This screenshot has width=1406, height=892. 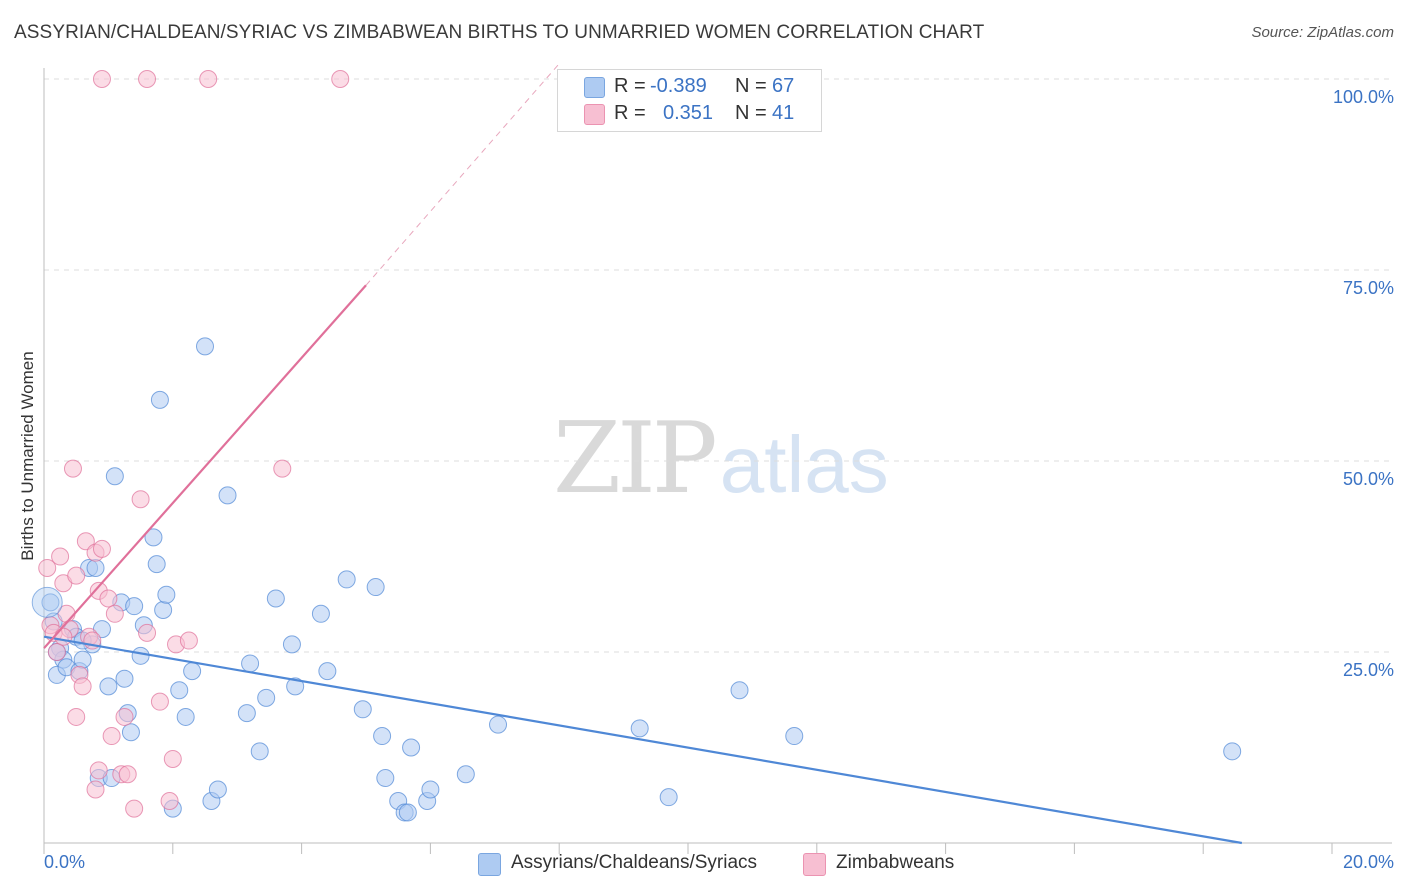 I want to click on legend-r-value: -0.389, so click(x=678, y=86).